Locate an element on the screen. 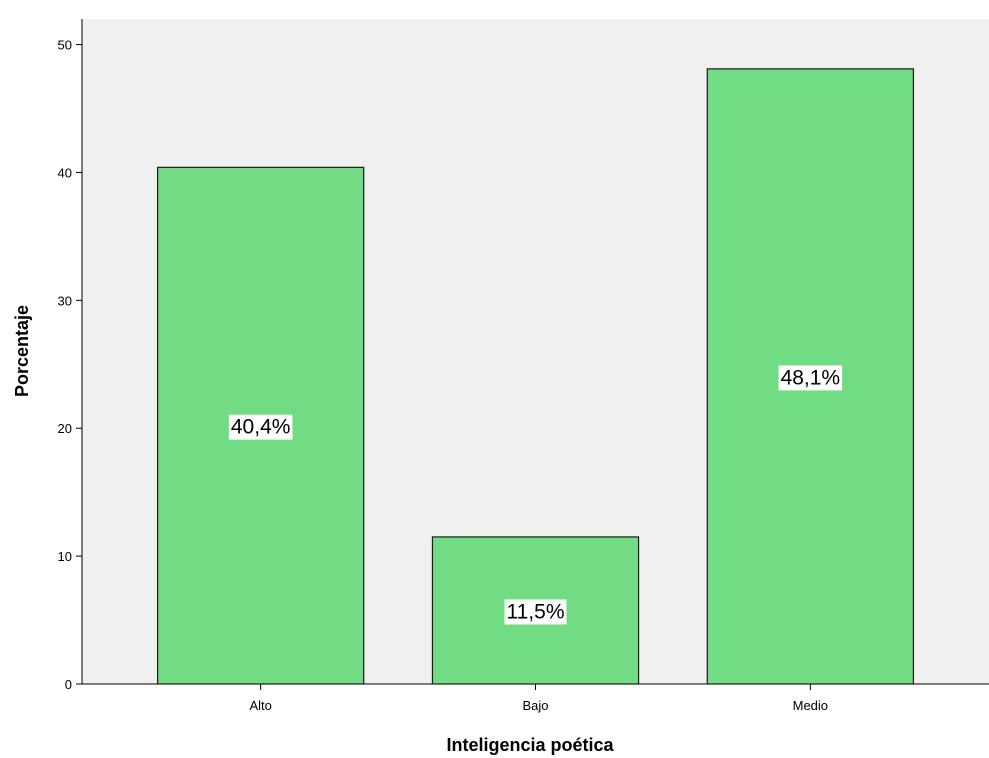  data-label-group: 40,4% is located at coordinates (260, 427).